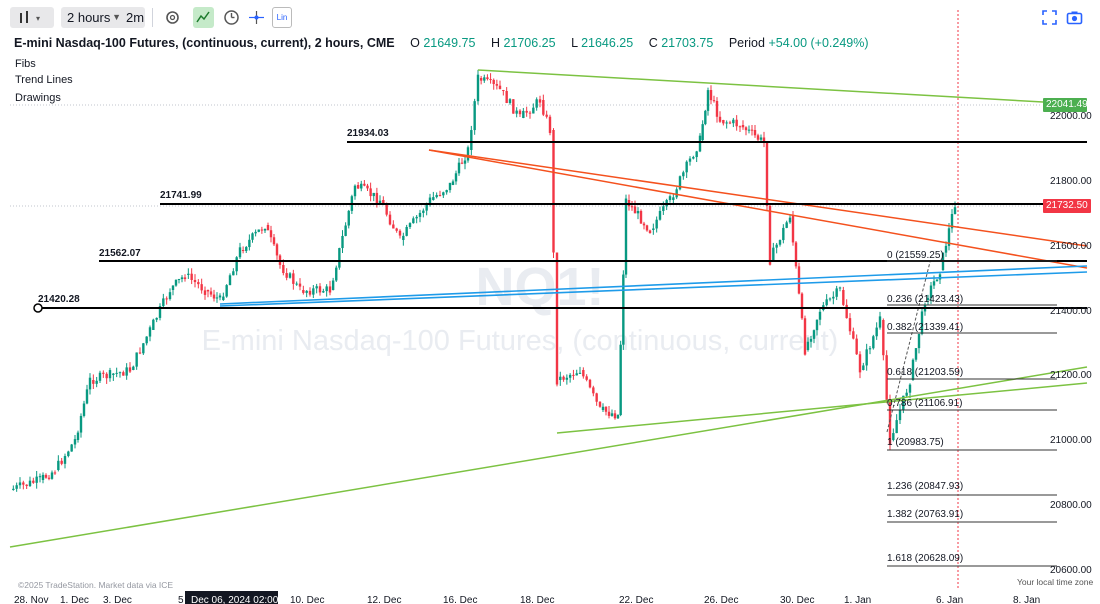 This screenshot has height=604, width=1100. What do you see at coordinates (925, 486) in the screenshot?
I see `fib-label-1236: 1.236 (20847.93)` at bounding box center [925, 486].